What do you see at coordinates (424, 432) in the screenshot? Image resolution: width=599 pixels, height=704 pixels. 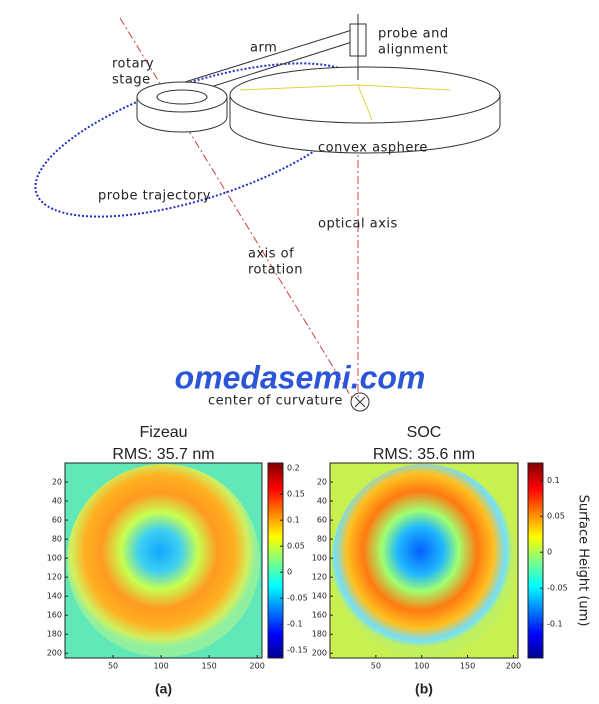 I see `panel-title: SOC` at bounding box center [424, 432].